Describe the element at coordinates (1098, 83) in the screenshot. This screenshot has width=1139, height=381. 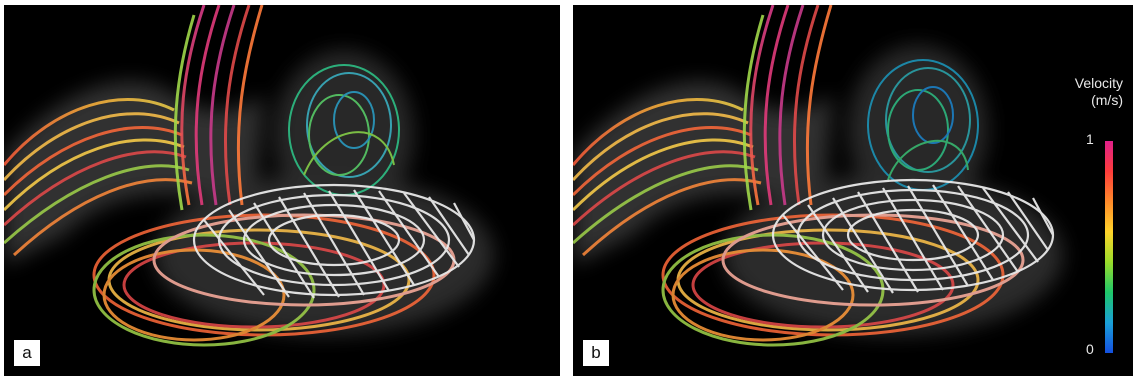
I see `colorbar-title-line1: Velocity` at that location.